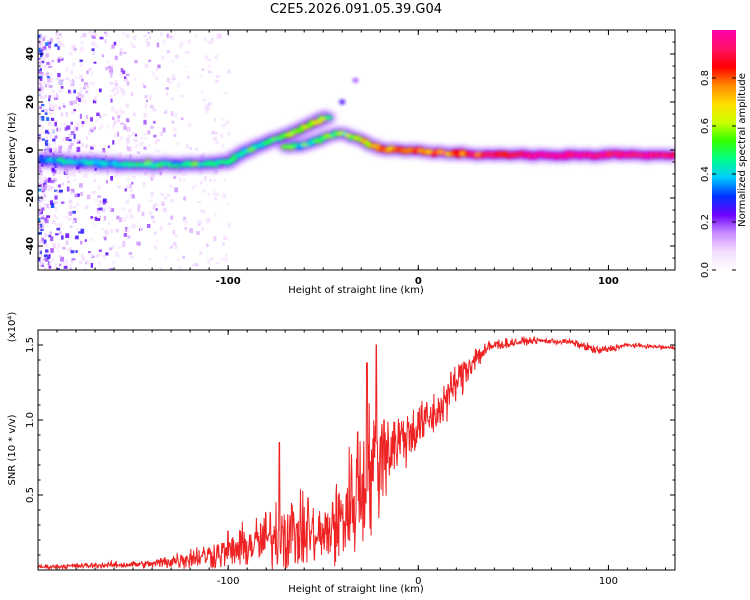  Describe the element at coordinates (705, 174) in the screenshot. I see `colorbar-tick-label: 0.4` at that location.